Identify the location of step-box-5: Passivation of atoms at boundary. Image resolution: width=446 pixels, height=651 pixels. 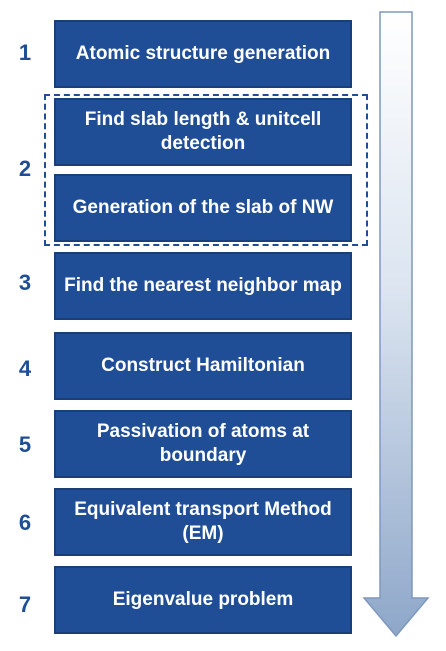
(203, 444).